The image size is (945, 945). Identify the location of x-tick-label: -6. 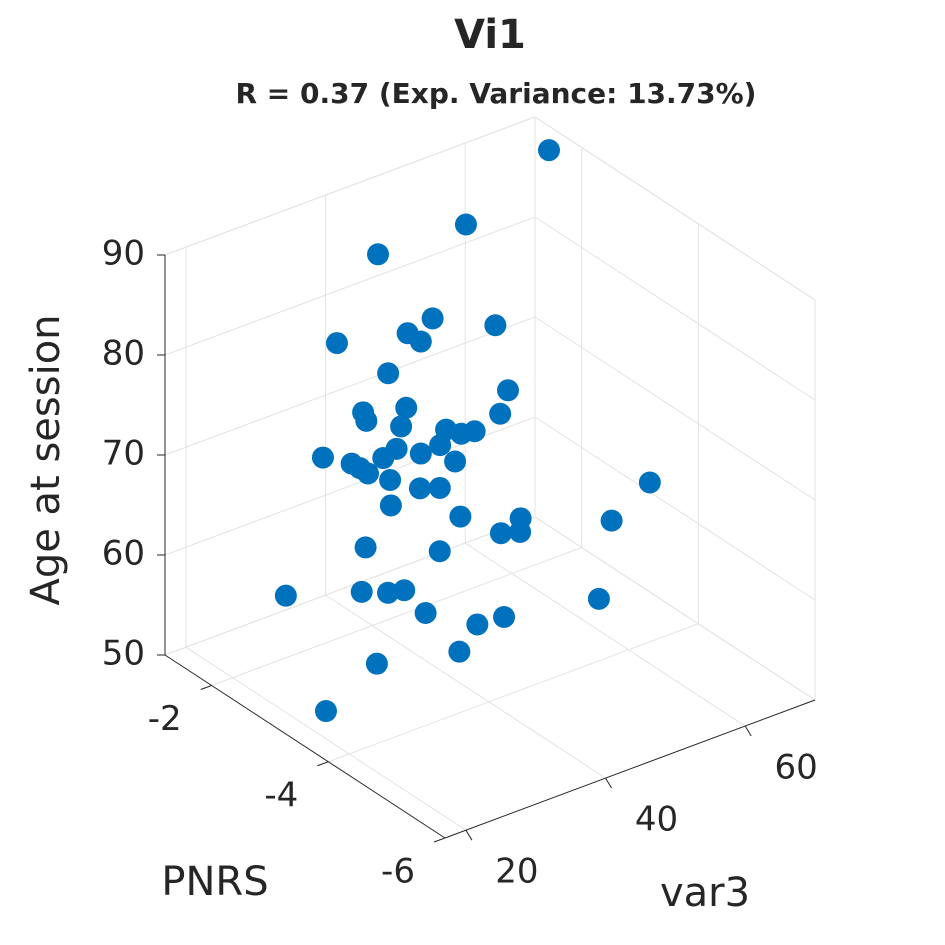
(398, 872).